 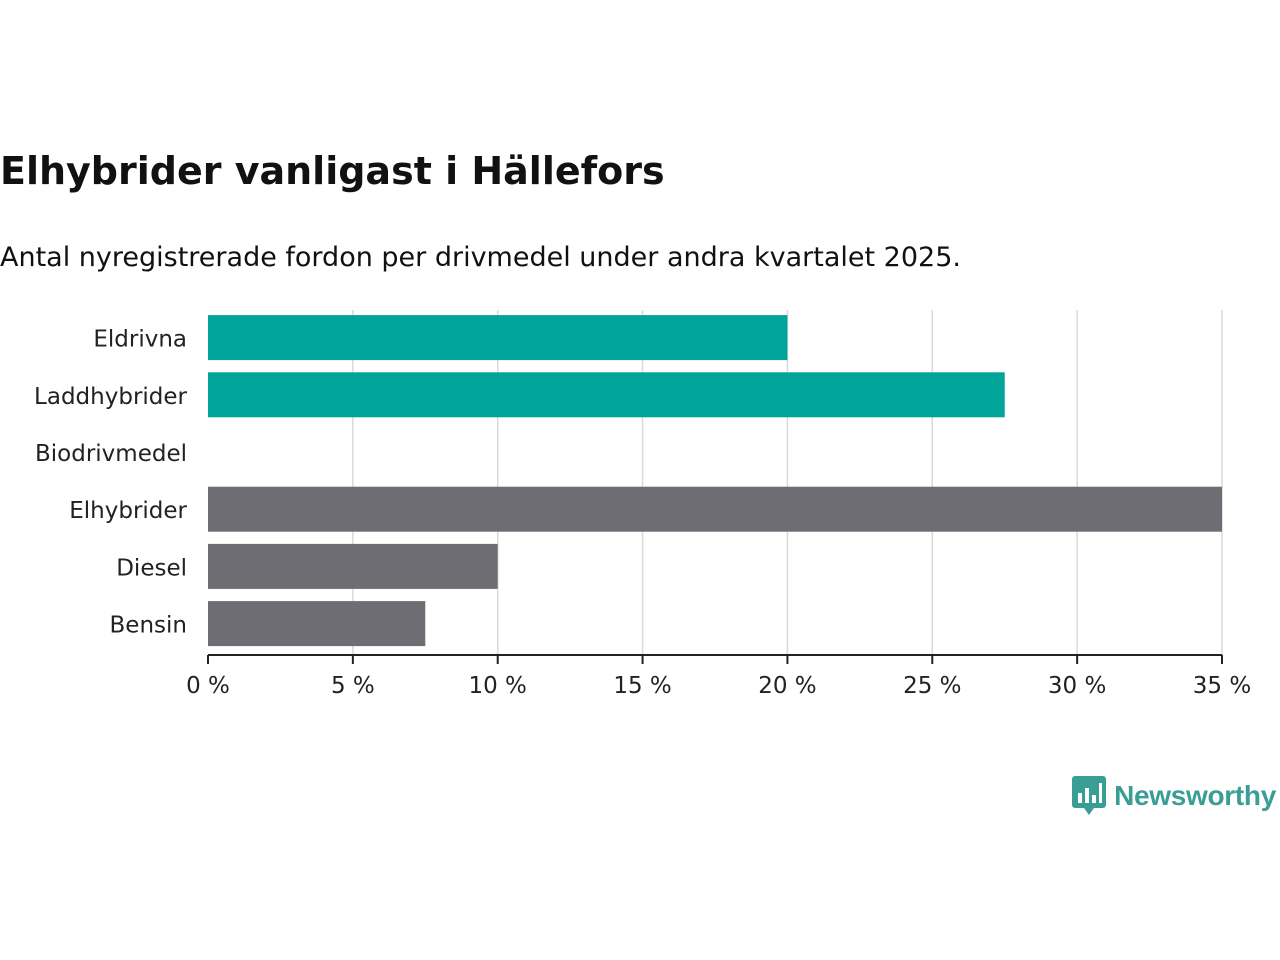 What do you see at coordinates (208, 686) in the screenshot?
I see `x-tick-label: 0 %` at bounding box center [208, 686].